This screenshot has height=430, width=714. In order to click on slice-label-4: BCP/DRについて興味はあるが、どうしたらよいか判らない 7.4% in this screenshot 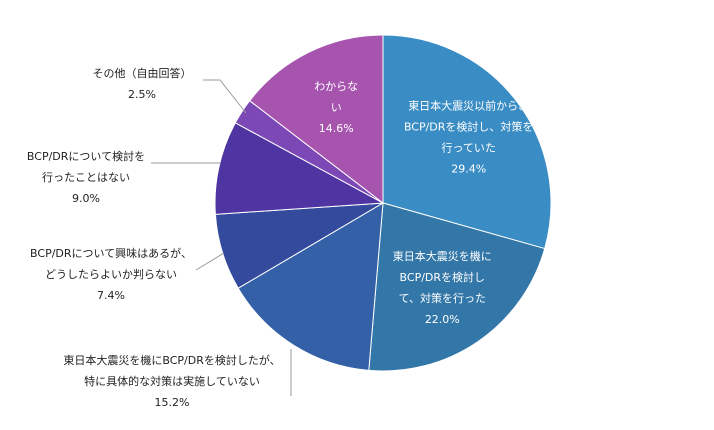, I will do `click(111, 274)`.